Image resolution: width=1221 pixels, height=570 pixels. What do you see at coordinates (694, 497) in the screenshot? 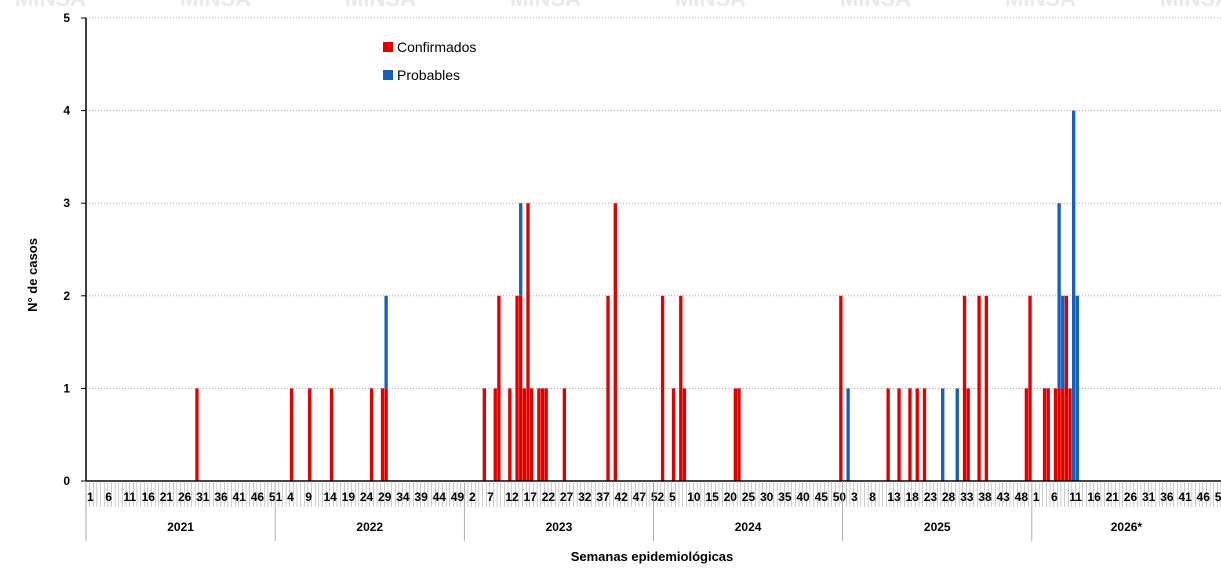
I see `x-week-label: 10` at bounding box center [694, 497].